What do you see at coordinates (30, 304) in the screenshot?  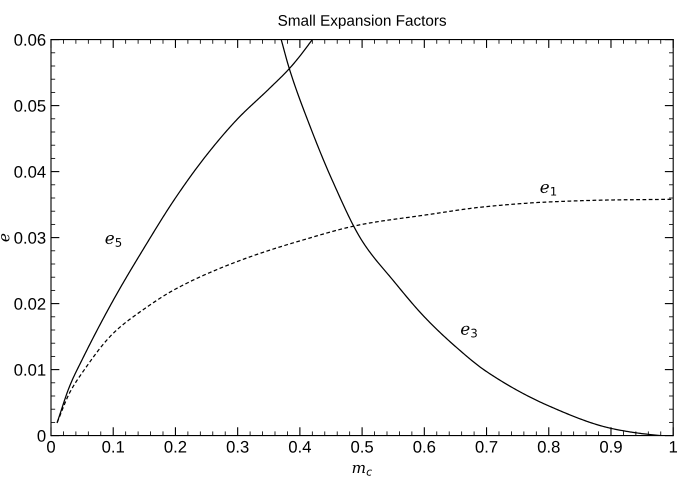 I see `y-tick-label: 0.02` at bounding box center [30, 304].